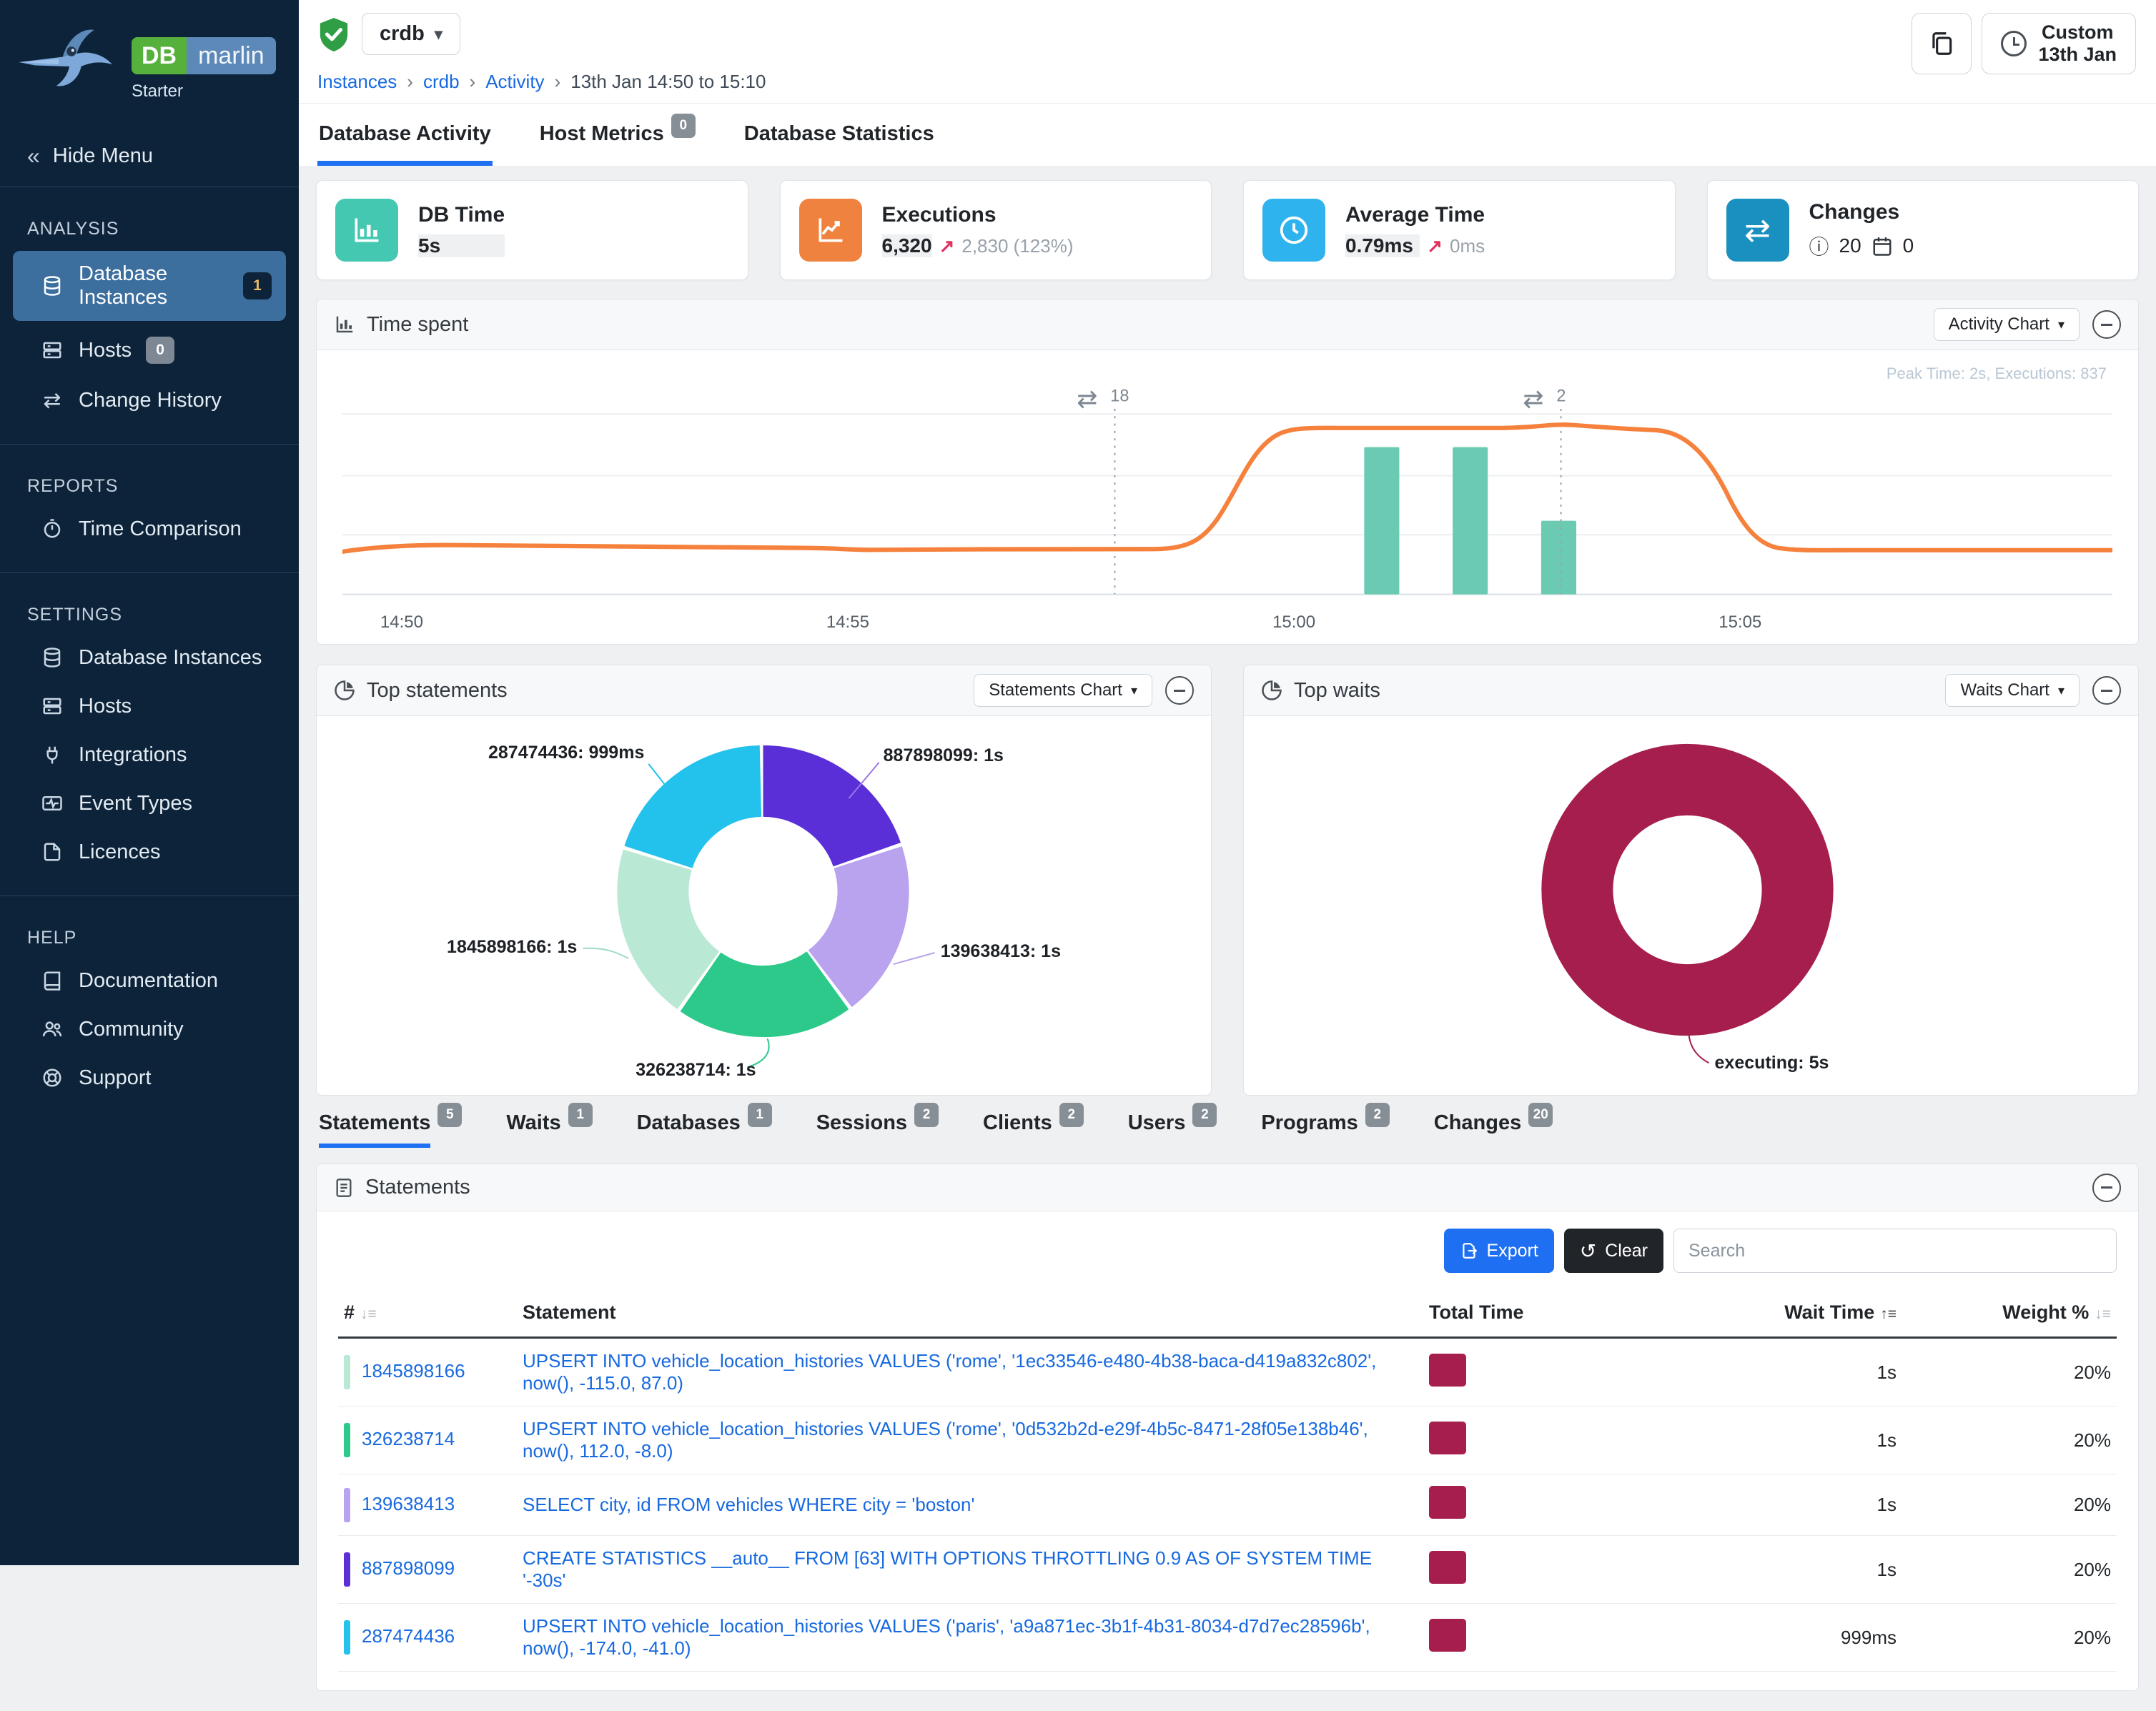 Image resolution: width=2156 pixels, height=1711 pixels. What do you see at coordinates (1498, 1251) in the screenshot?
I see `export-button: Export` at bounding box center [1498, 1251].